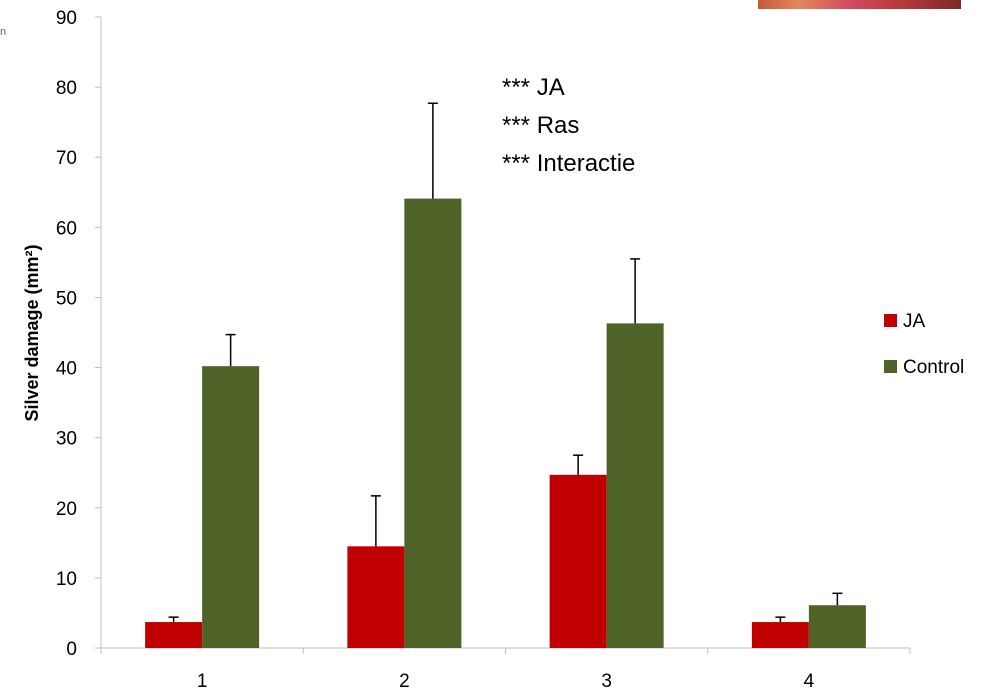 This screenshot has width=996, height=691. Describe the element at coordinates (533, 87) in the screenshot. I see `significance-annotation: *** JA` at that location.